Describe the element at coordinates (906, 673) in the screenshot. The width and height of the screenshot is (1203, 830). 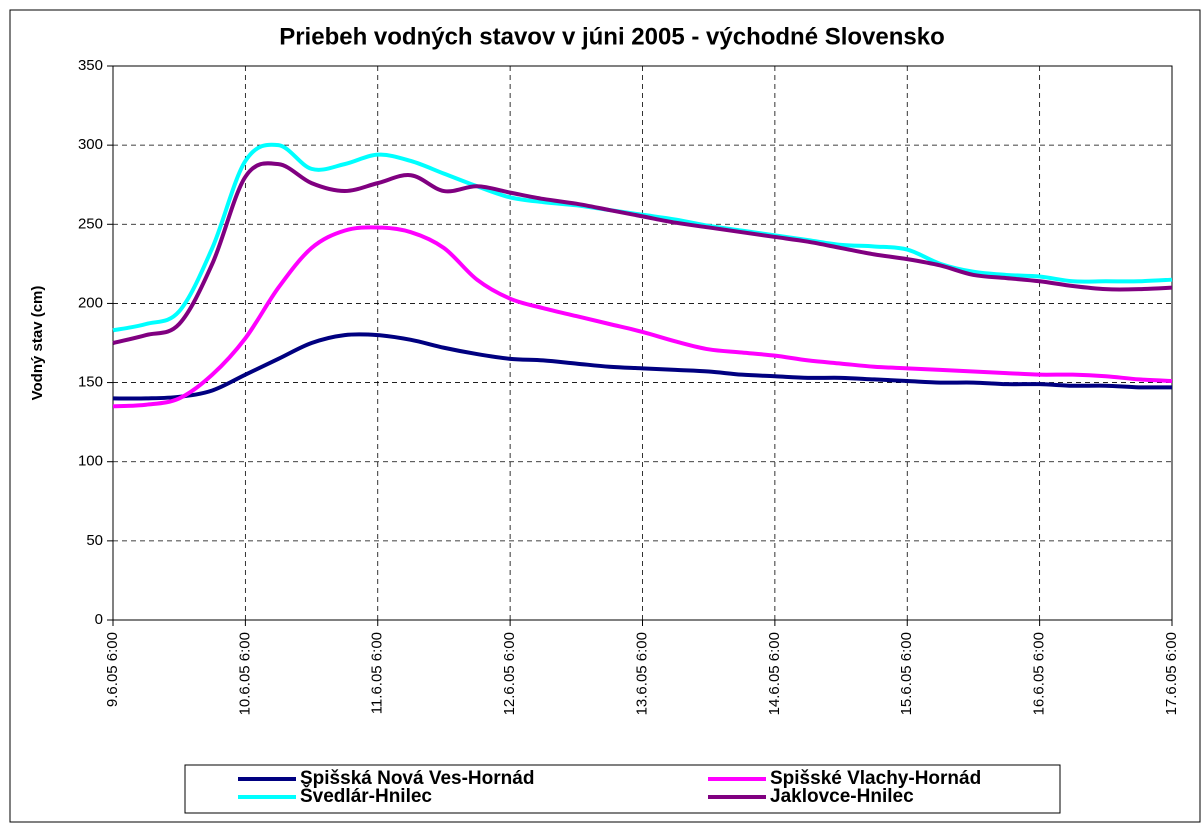
I see `x-tick-label: 15.6.05 6:00` at that location.